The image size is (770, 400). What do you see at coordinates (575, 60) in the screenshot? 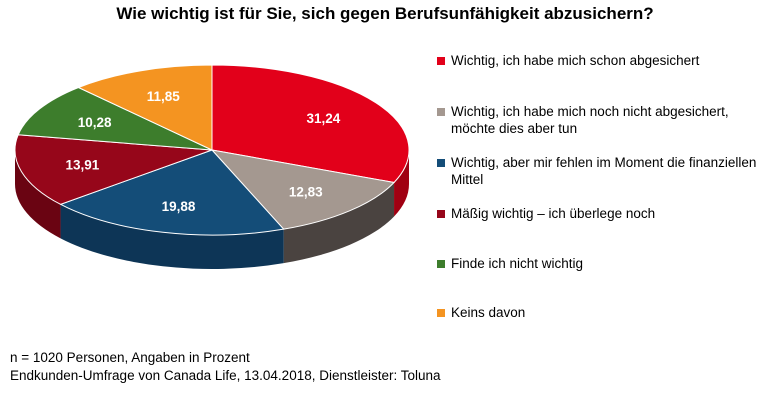
I see `legend-label-0: Wichtig, ich habe mich schon abgesichert` at bounding box center [575, 60].